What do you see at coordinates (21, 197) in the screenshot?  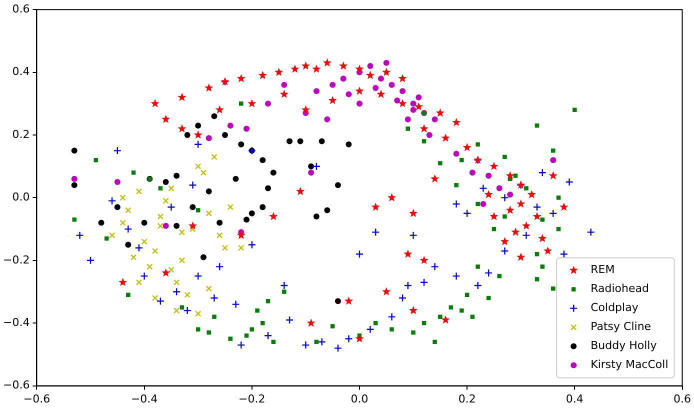 I see `y-tick-label: 0.0` at bounding box center [21, 197].